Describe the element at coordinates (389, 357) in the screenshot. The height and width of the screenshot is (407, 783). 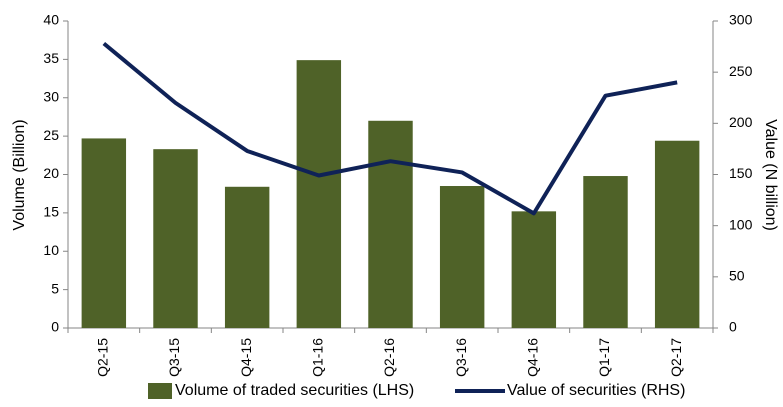
I see `x-tick-label: Q2-16` at that location.